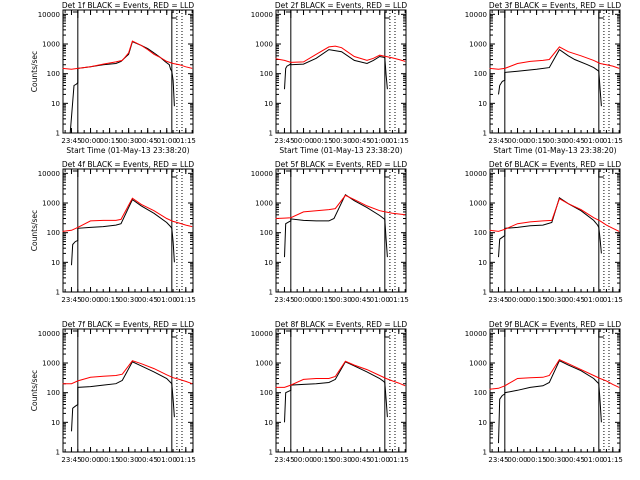 The height and width of the screenshot is (480, 640). Describe the element at coordinates (555, 5) in the screenshot. I see `panel-title: Det 3f BLACK = Events, RED = LLD` at that location.